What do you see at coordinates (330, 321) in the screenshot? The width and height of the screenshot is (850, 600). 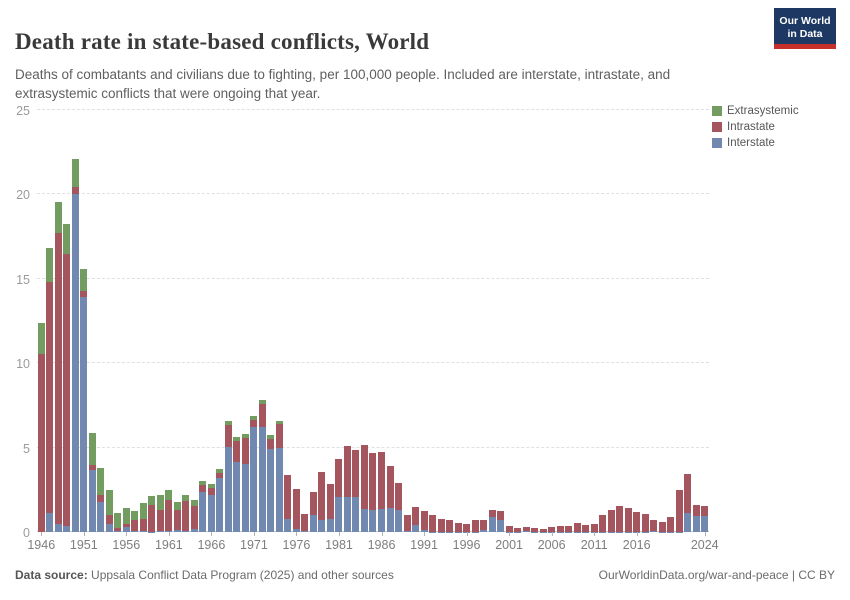 I see `bar-1980` at bounding box center [330, 321].